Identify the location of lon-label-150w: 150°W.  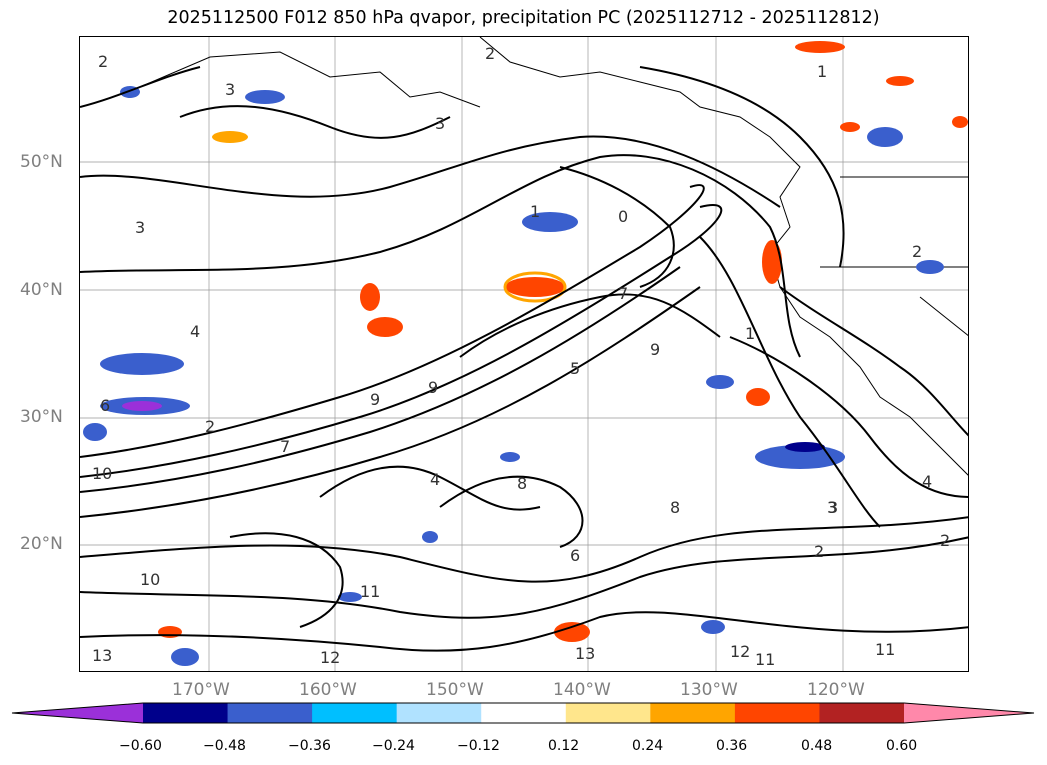
(455, 690).